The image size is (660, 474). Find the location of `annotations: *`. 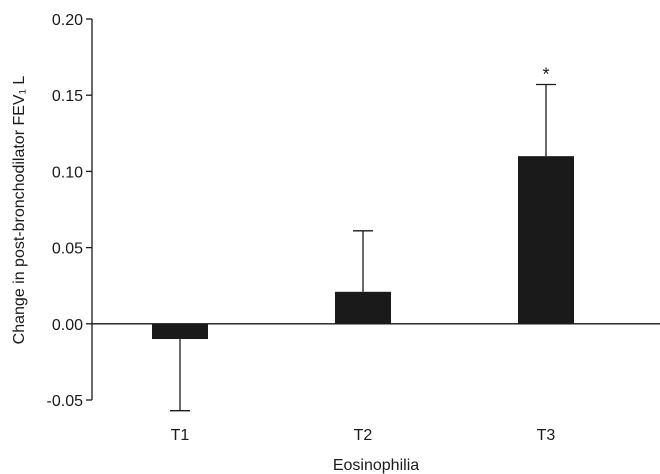

annotations: * is located at coordinates (545, 75).